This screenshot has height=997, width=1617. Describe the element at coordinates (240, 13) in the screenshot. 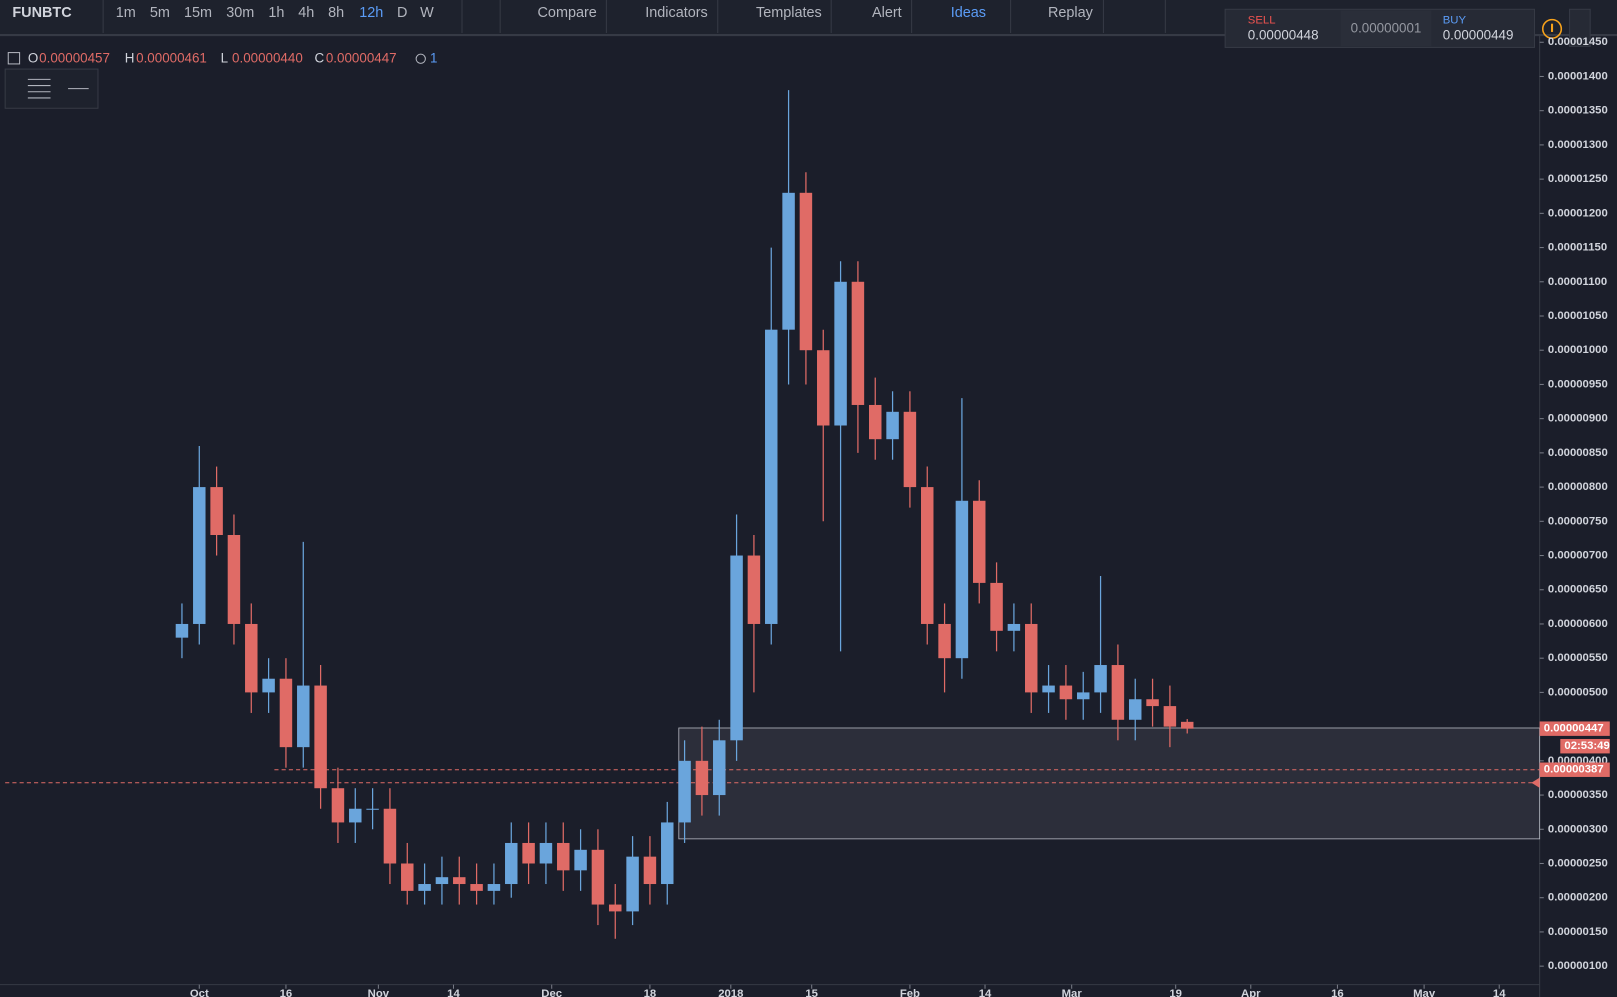

I see `interval: 30m` at that location.